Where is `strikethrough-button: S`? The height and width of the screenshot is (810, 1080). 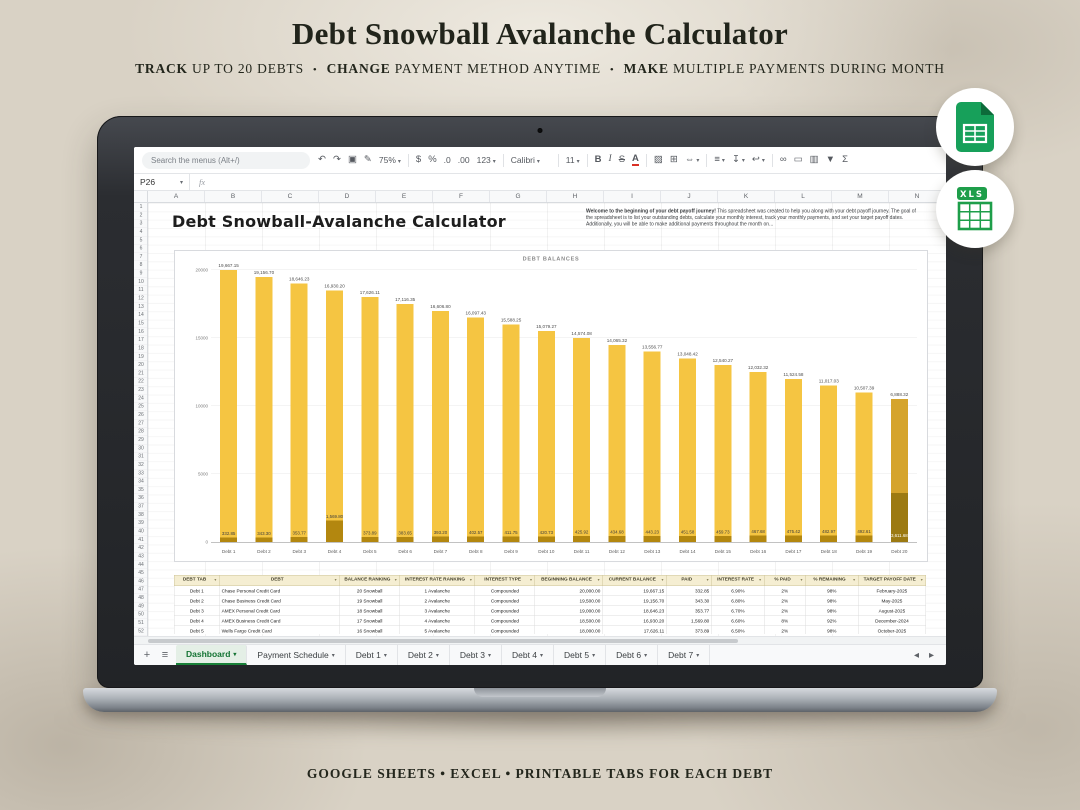
strikethrough-button: S is located at coordinates (622, 160).